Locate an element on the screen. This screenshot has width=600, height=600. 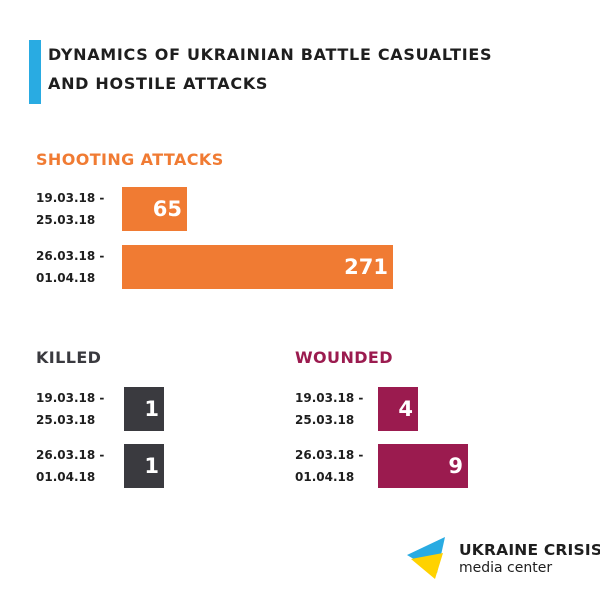
logo-subtitle: media center is located at coordinates (506, 568).